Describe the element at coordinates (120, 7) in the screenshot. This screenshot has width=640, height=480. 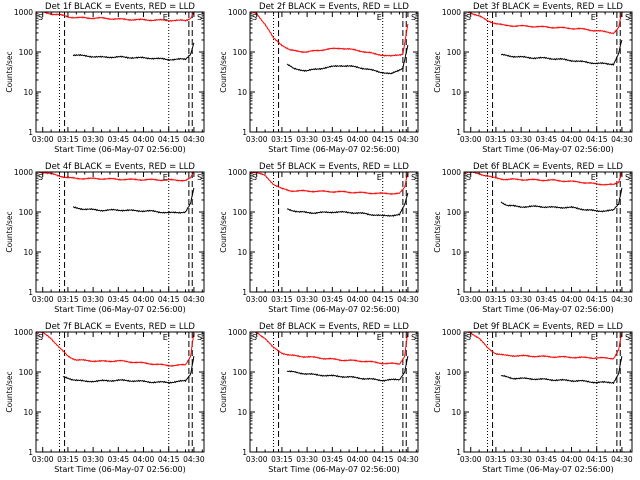
I see `chart-title: Det 1f BLACK = Events, RED = LLD` at that location.